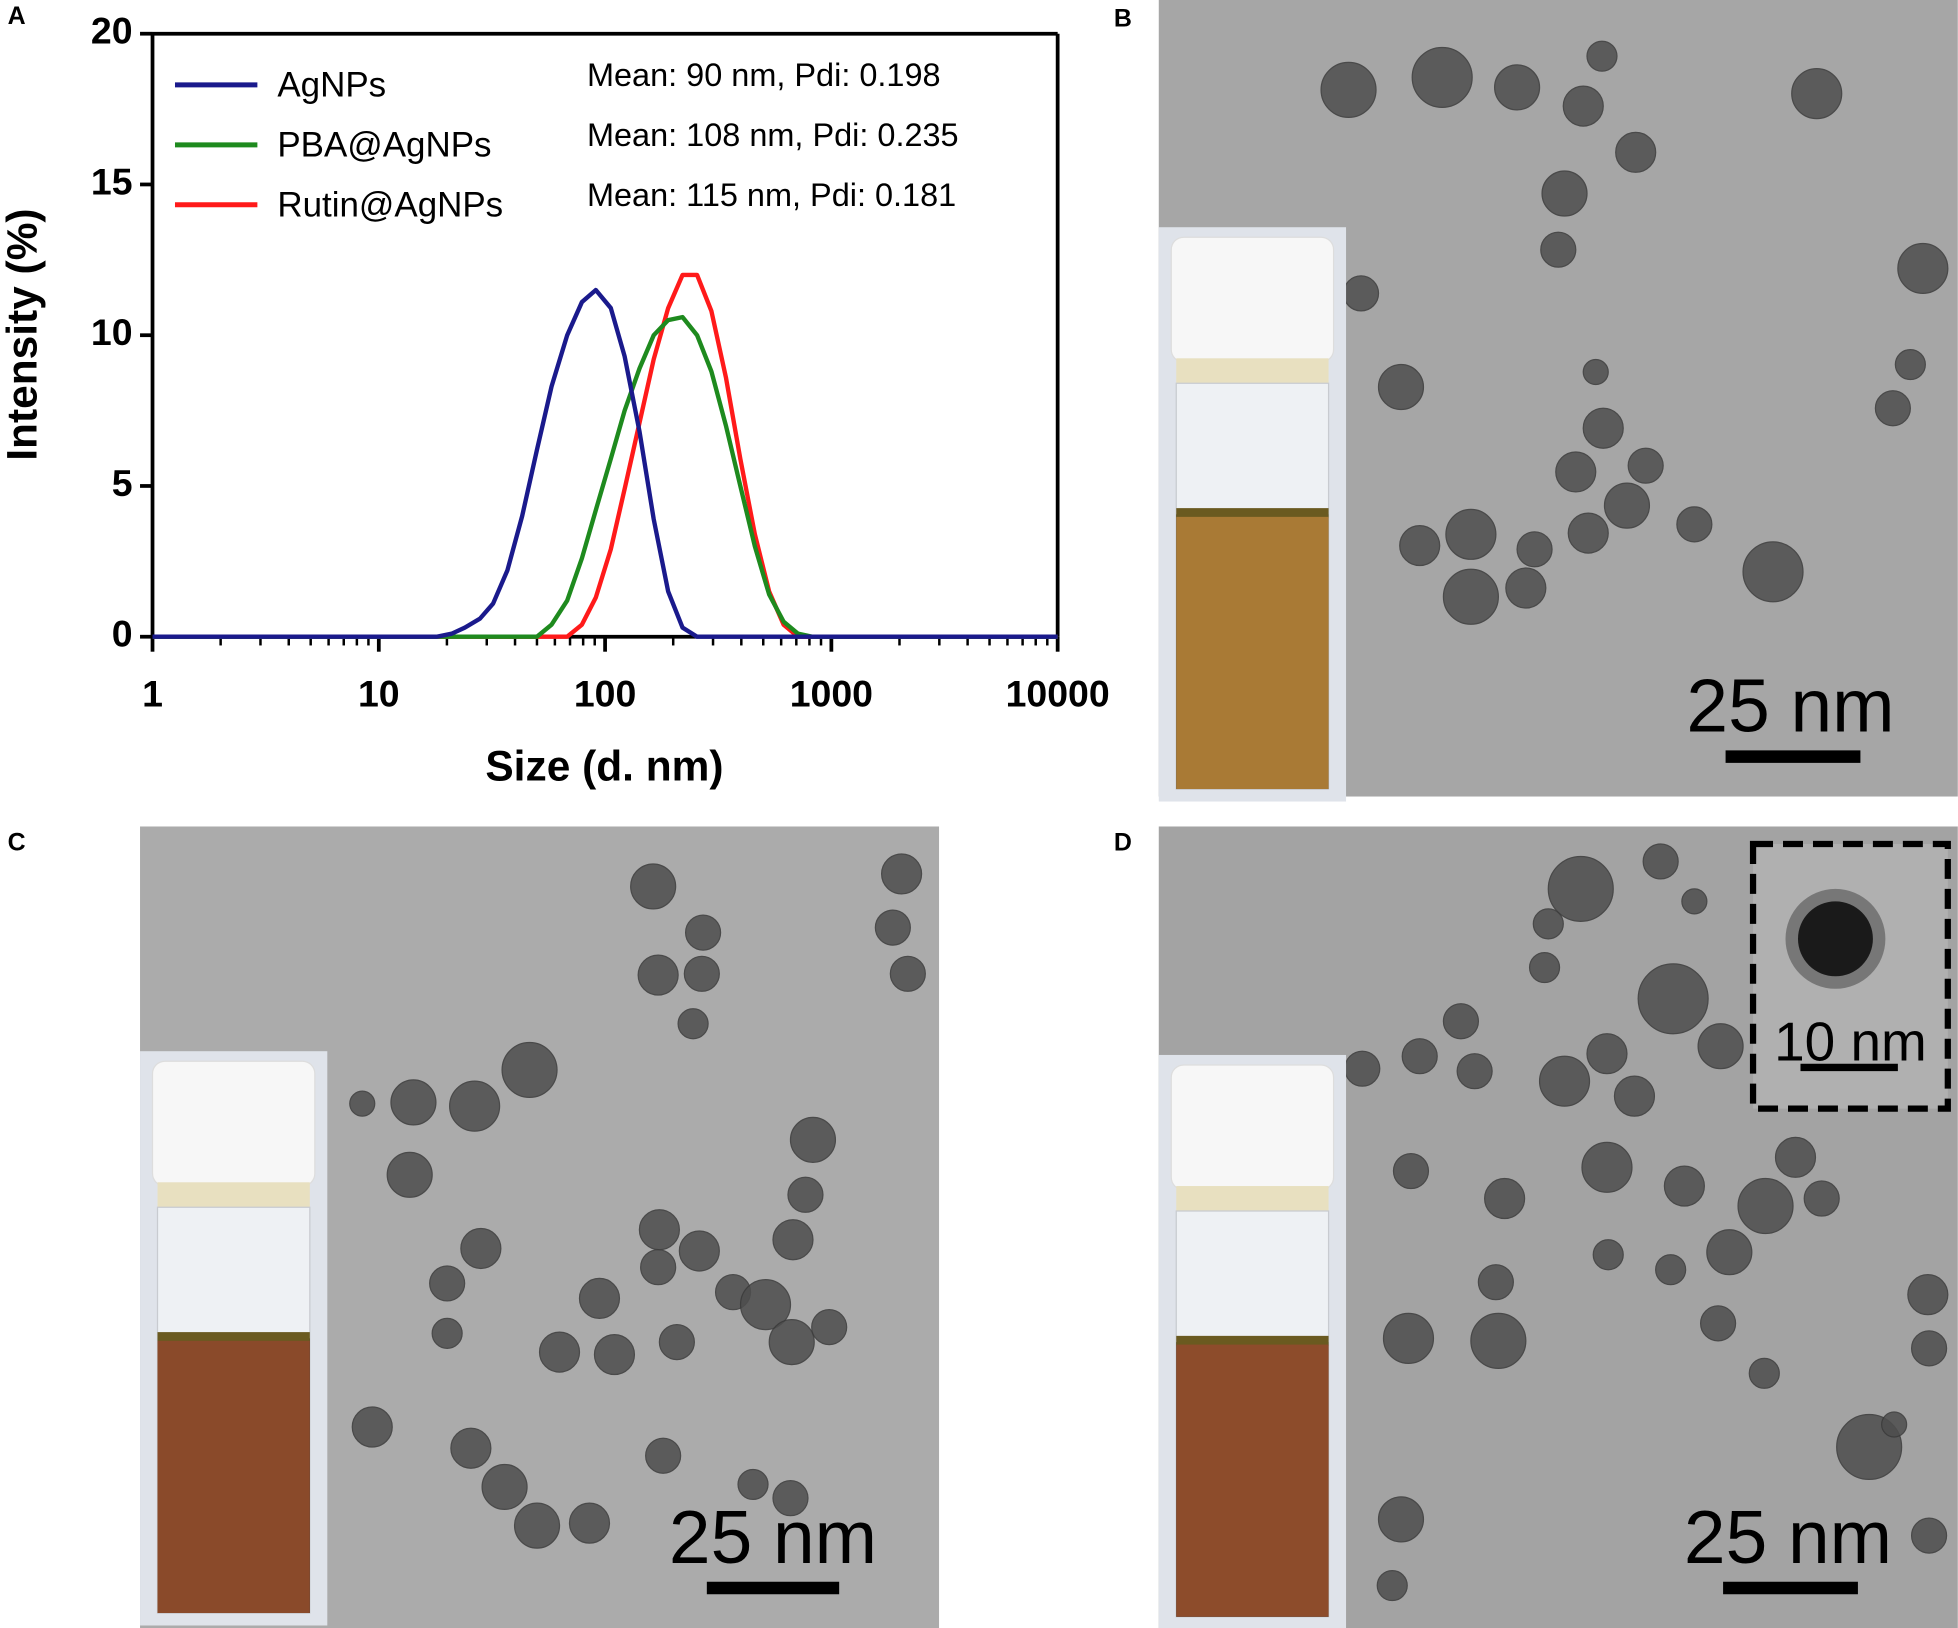 Image resolution: width=1958 pixels, height=1628 pixels. What do you see at coordinates (112, 31) in the screenshot?
I see `y-tick-label: 20` at bounding box center [112, 31].